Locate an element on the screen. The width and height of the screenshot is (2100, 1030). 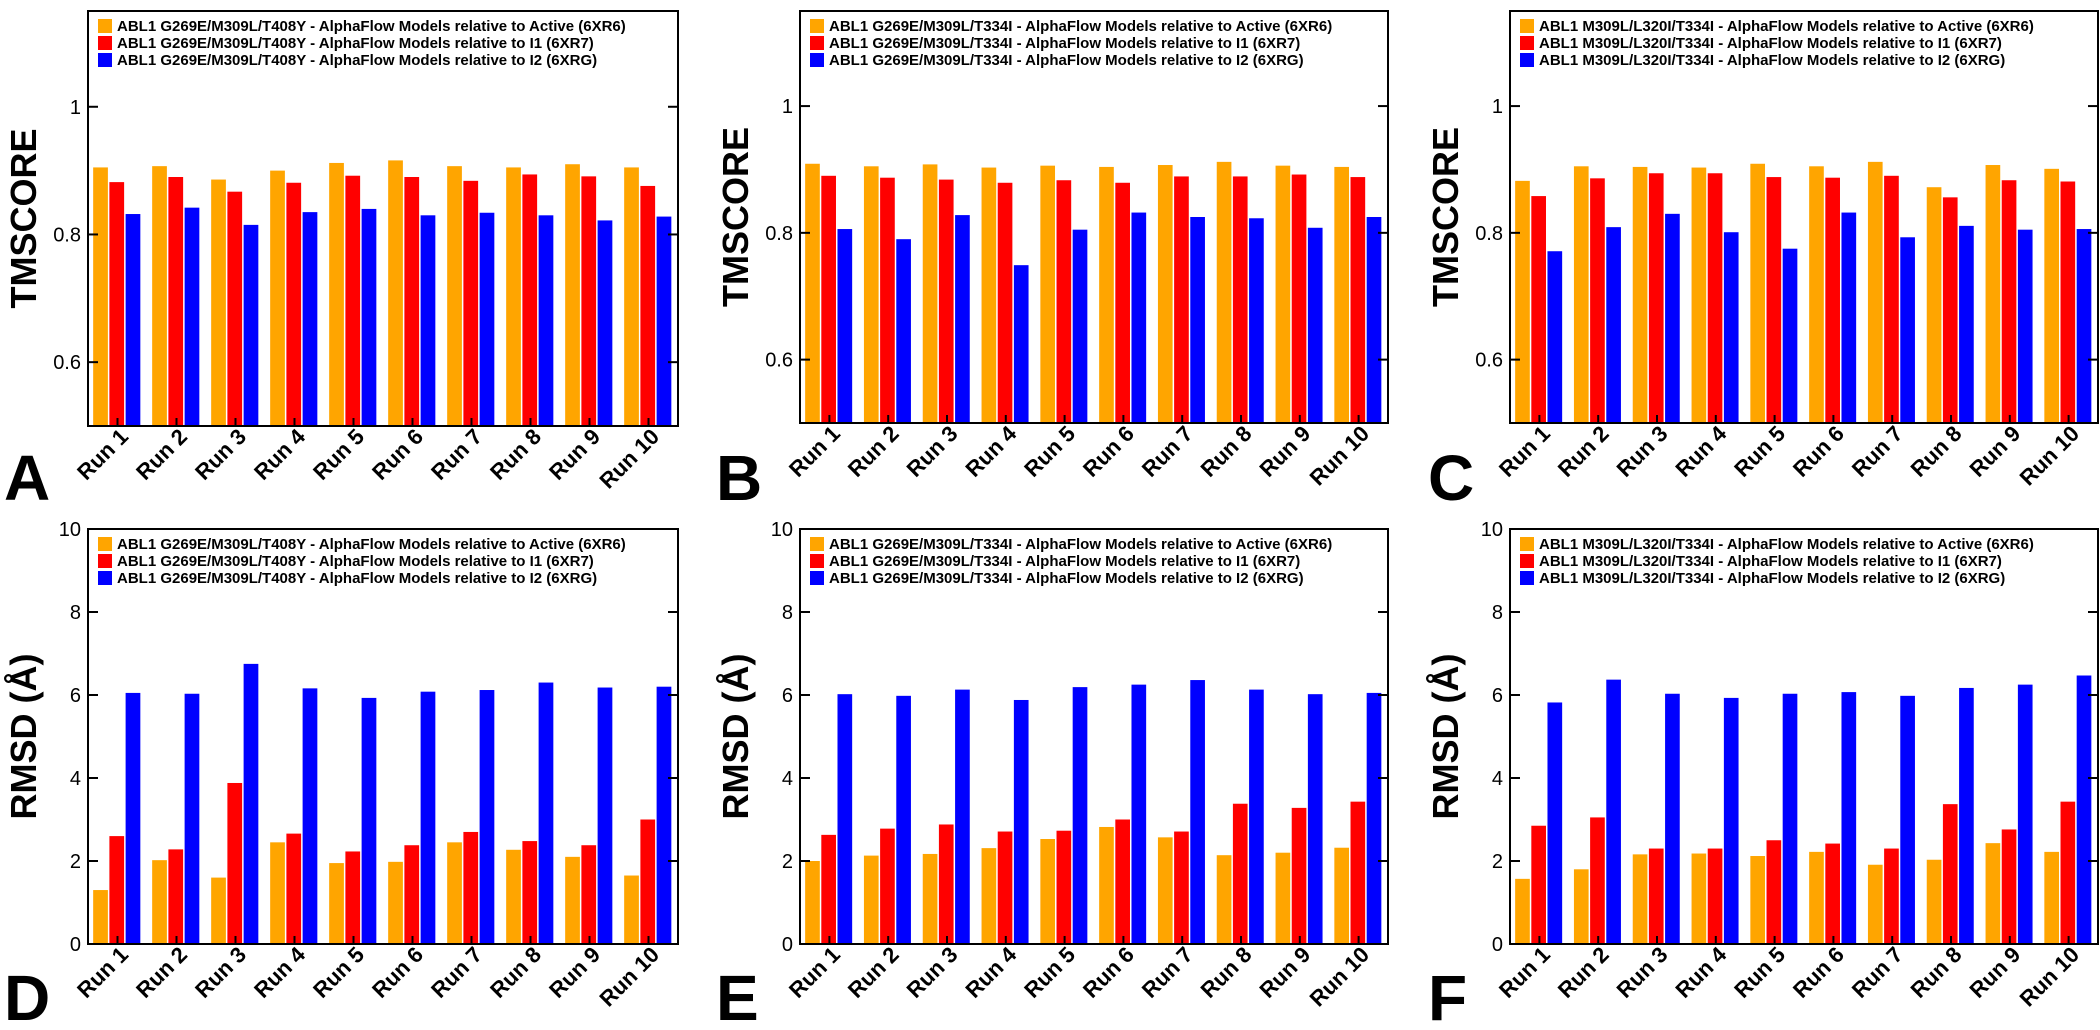
x-tick-label-run-2: Run 2 is located at coordinates (161, 972).